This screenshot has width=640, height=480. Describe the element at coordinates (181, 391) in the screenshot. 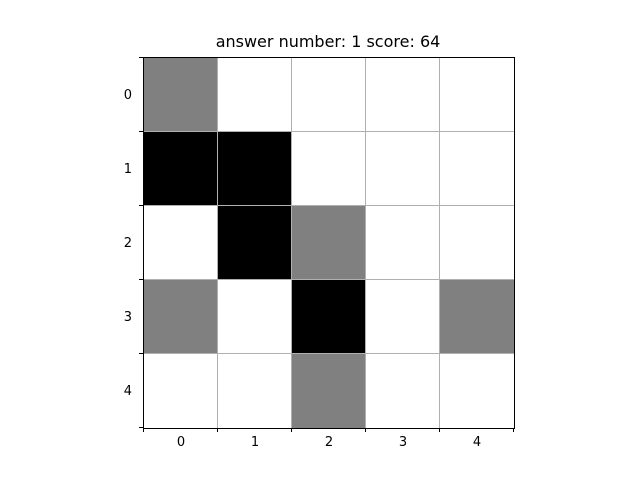

I see `board-cell-4-0-empty` at that location.